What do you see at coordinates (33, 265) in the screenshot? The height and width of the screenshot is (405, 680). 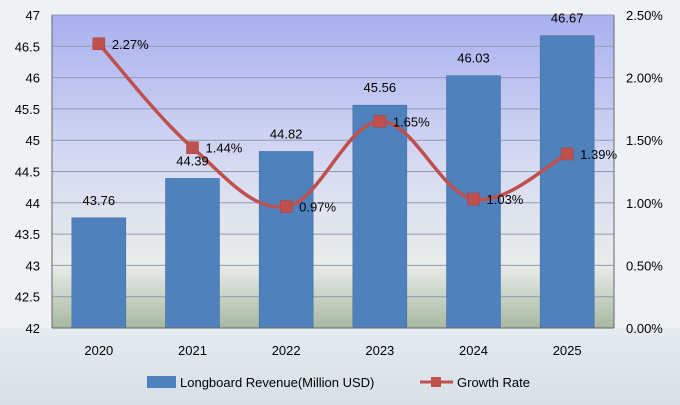 I see `left-tick-label: 43` at bounding box center [33, 265].